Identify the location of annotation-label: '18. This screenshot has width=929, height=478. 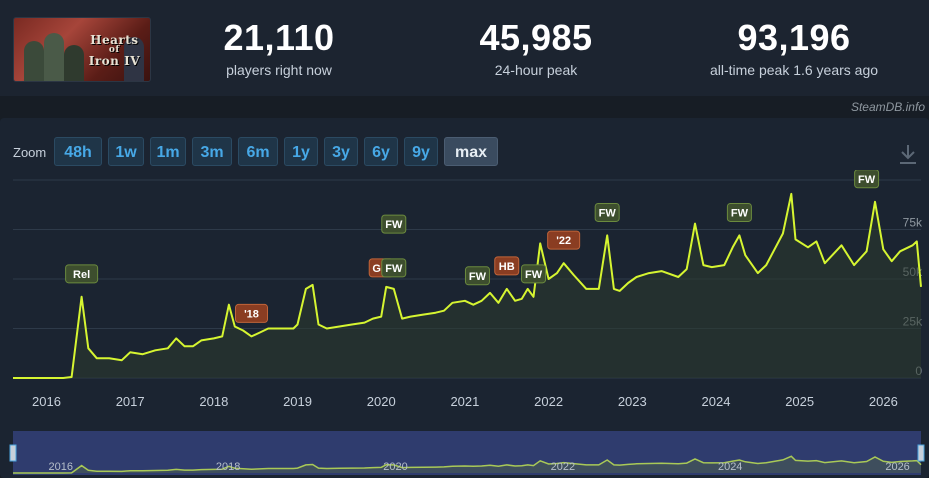
(251, 314).